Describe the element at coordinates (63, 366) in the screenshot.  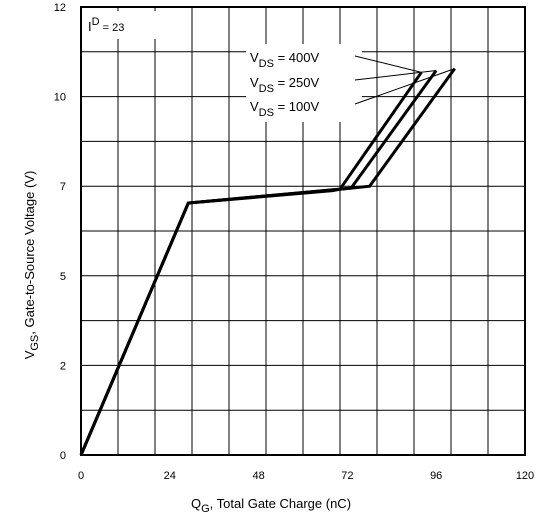
I see `y-tick-label: 2` at that location.